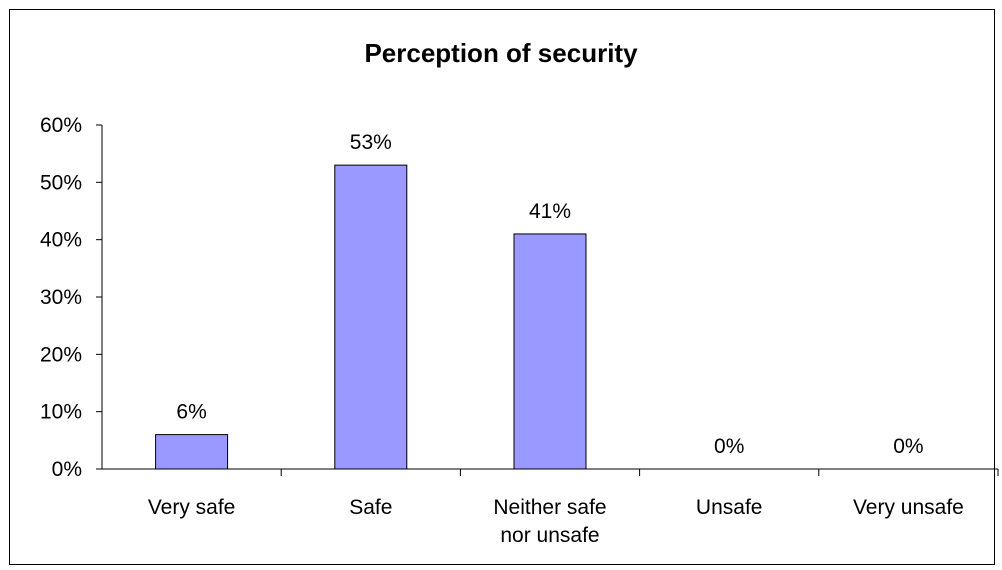  What do you see at coordinates (549, 507) in the screenshot?
I see `category-label: Neither safe` at bounding box center [549, 507].